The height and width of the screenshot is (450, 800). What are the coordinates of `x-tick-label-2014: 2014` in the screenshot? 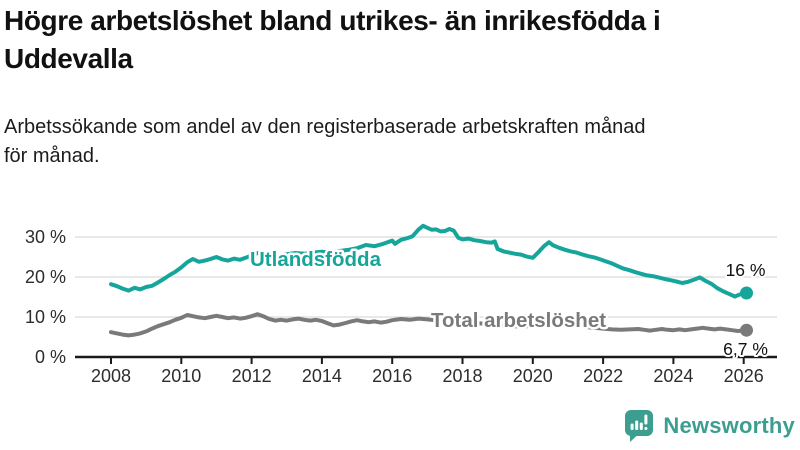 It's located at (322, 376).